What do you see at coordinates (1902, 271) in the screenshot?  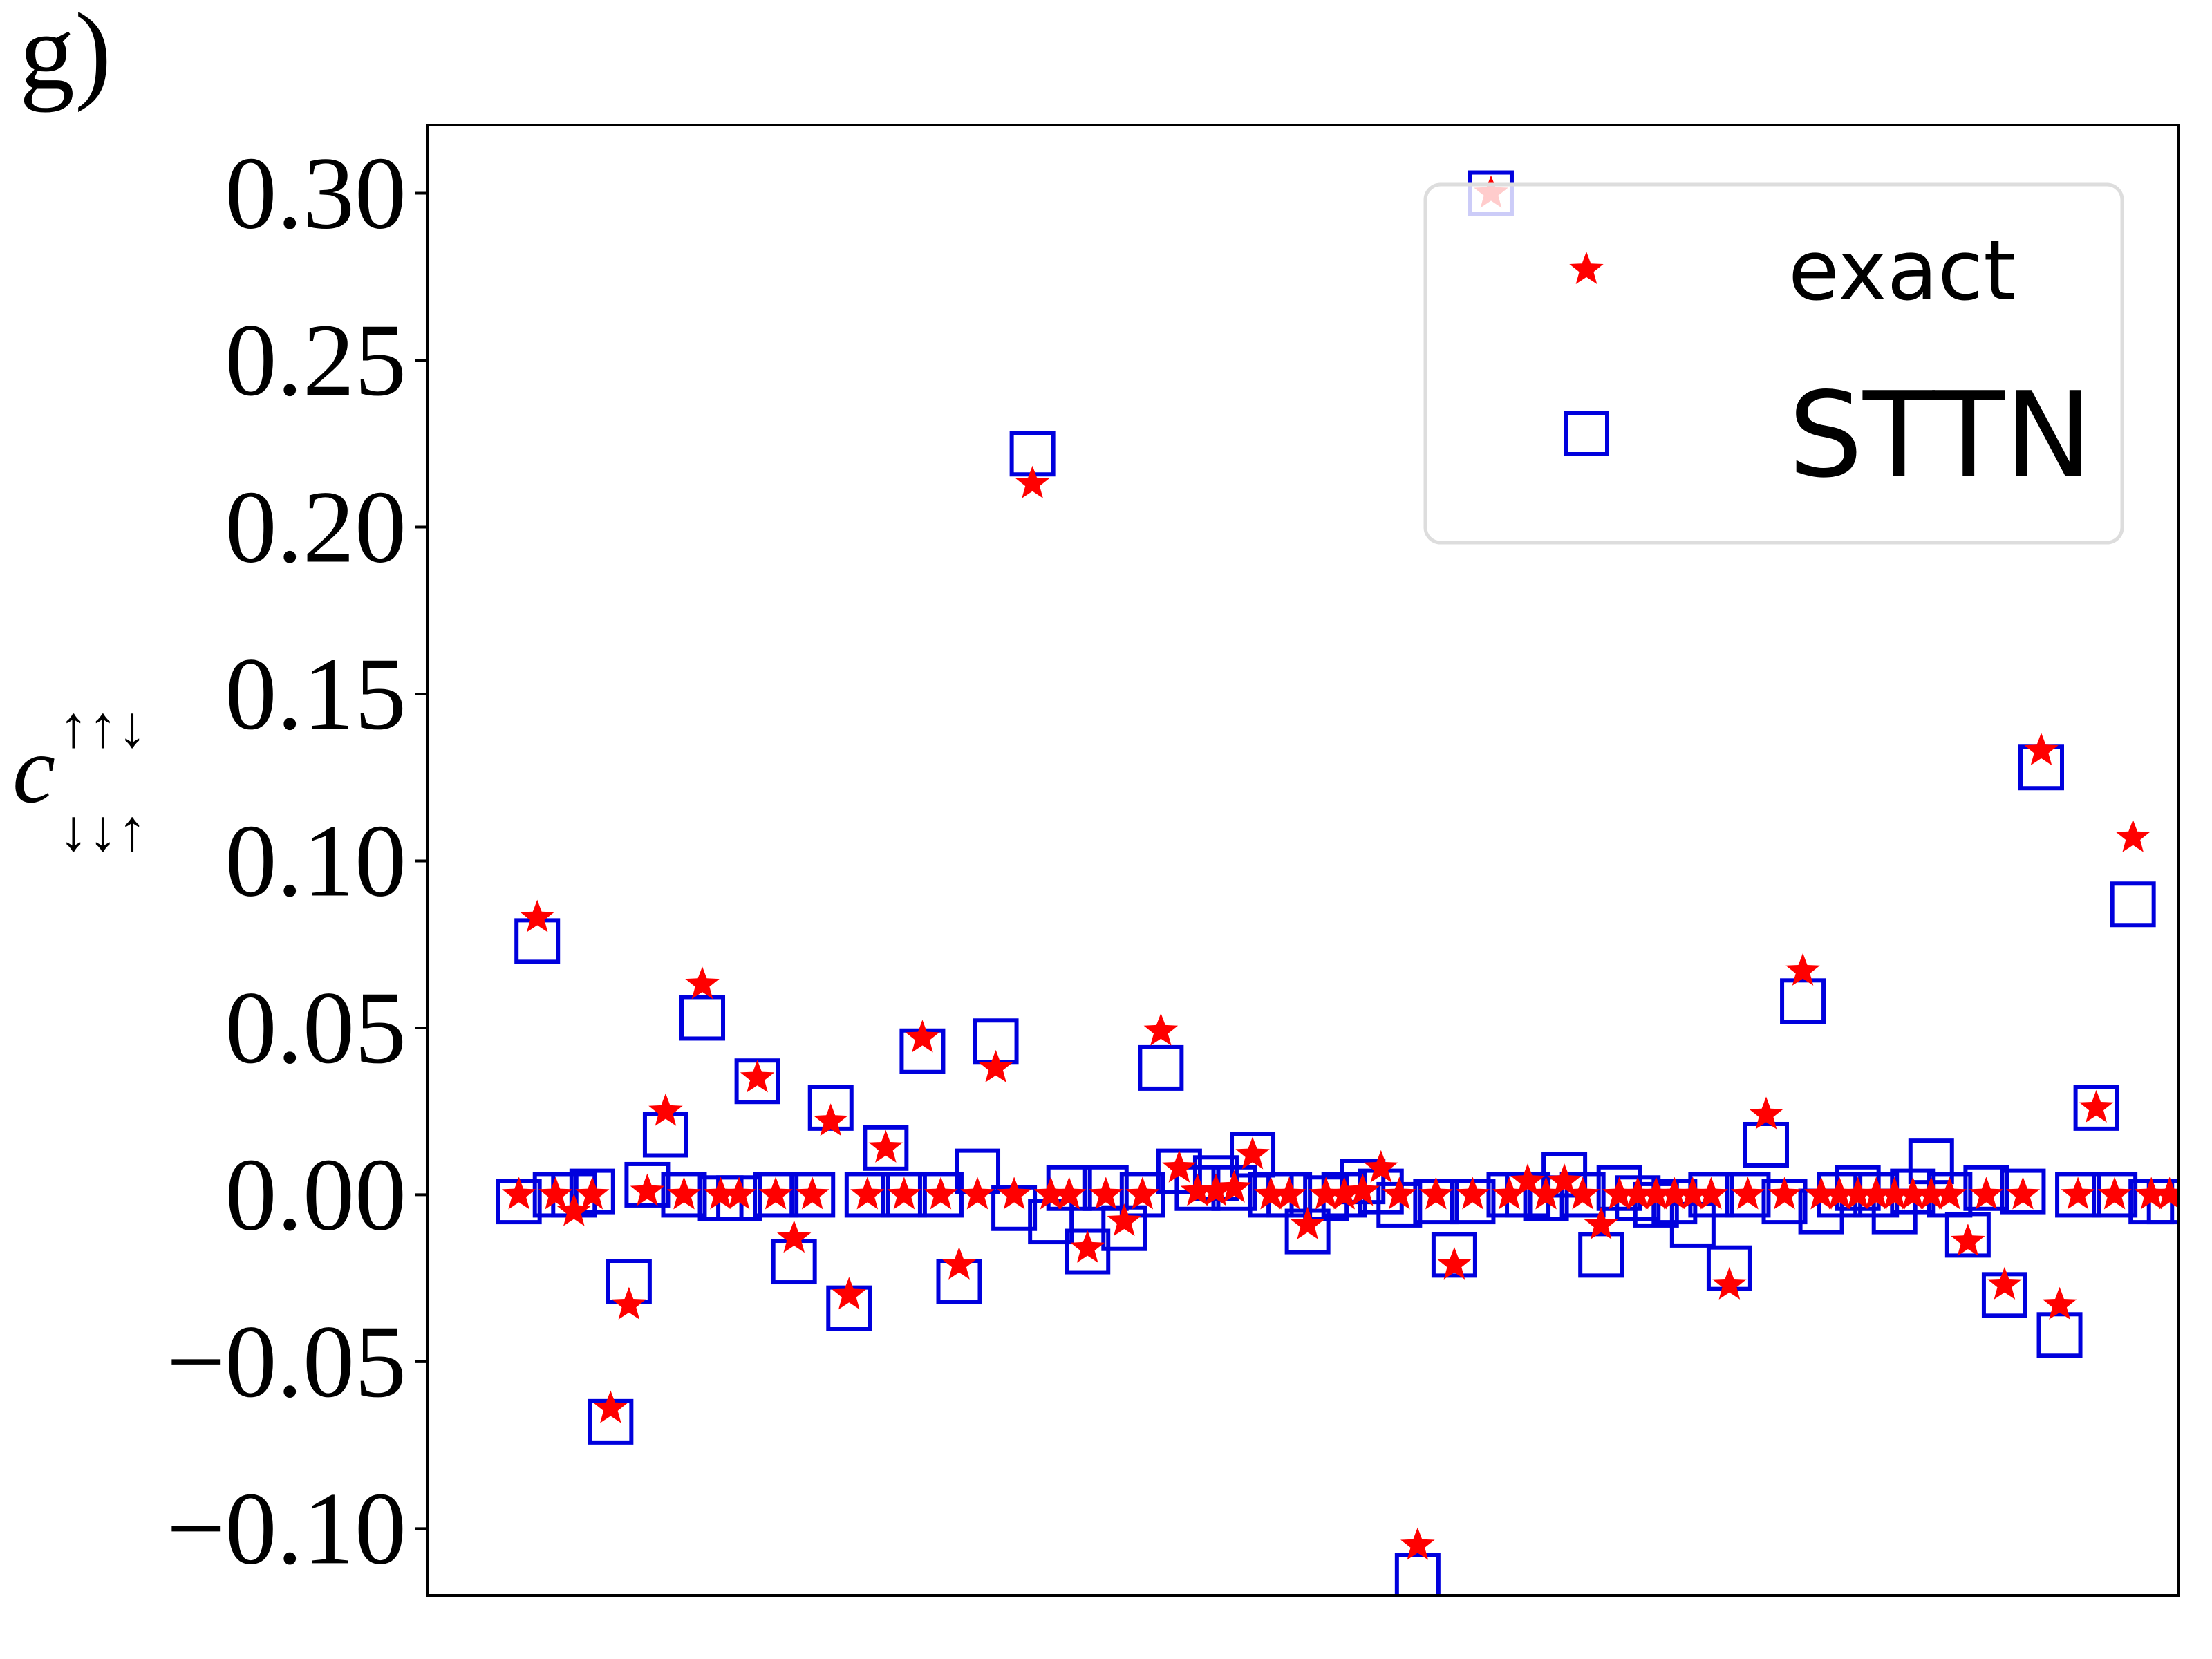 I see `legend-label: exact` at bounding box center [1902, 271].